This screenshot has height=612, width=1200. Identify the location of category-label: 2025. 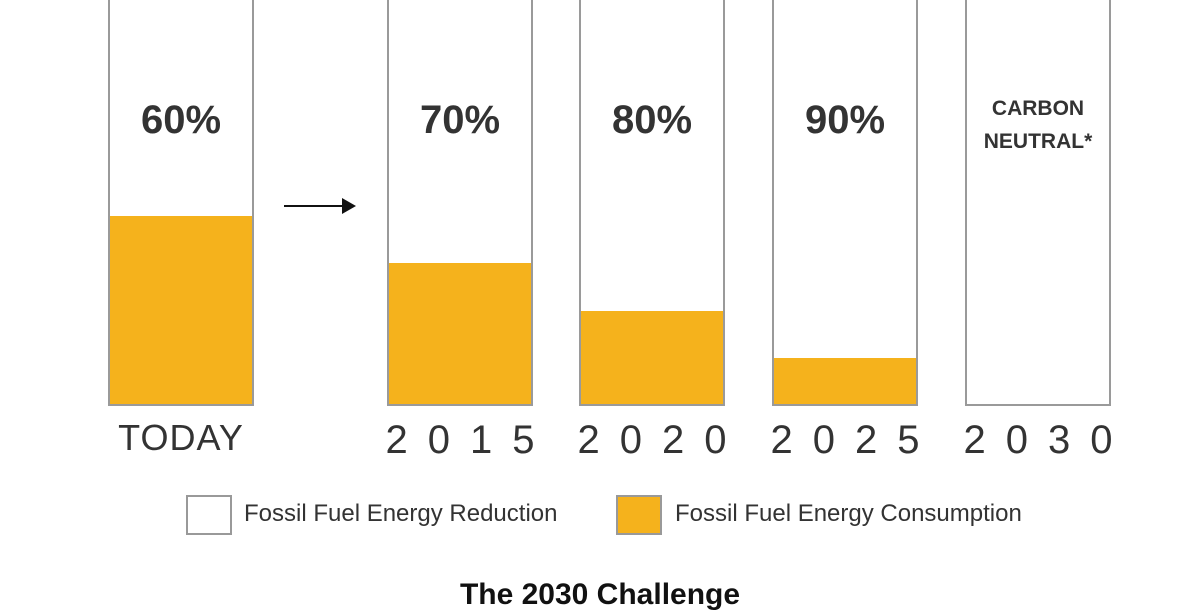
(855, 440).